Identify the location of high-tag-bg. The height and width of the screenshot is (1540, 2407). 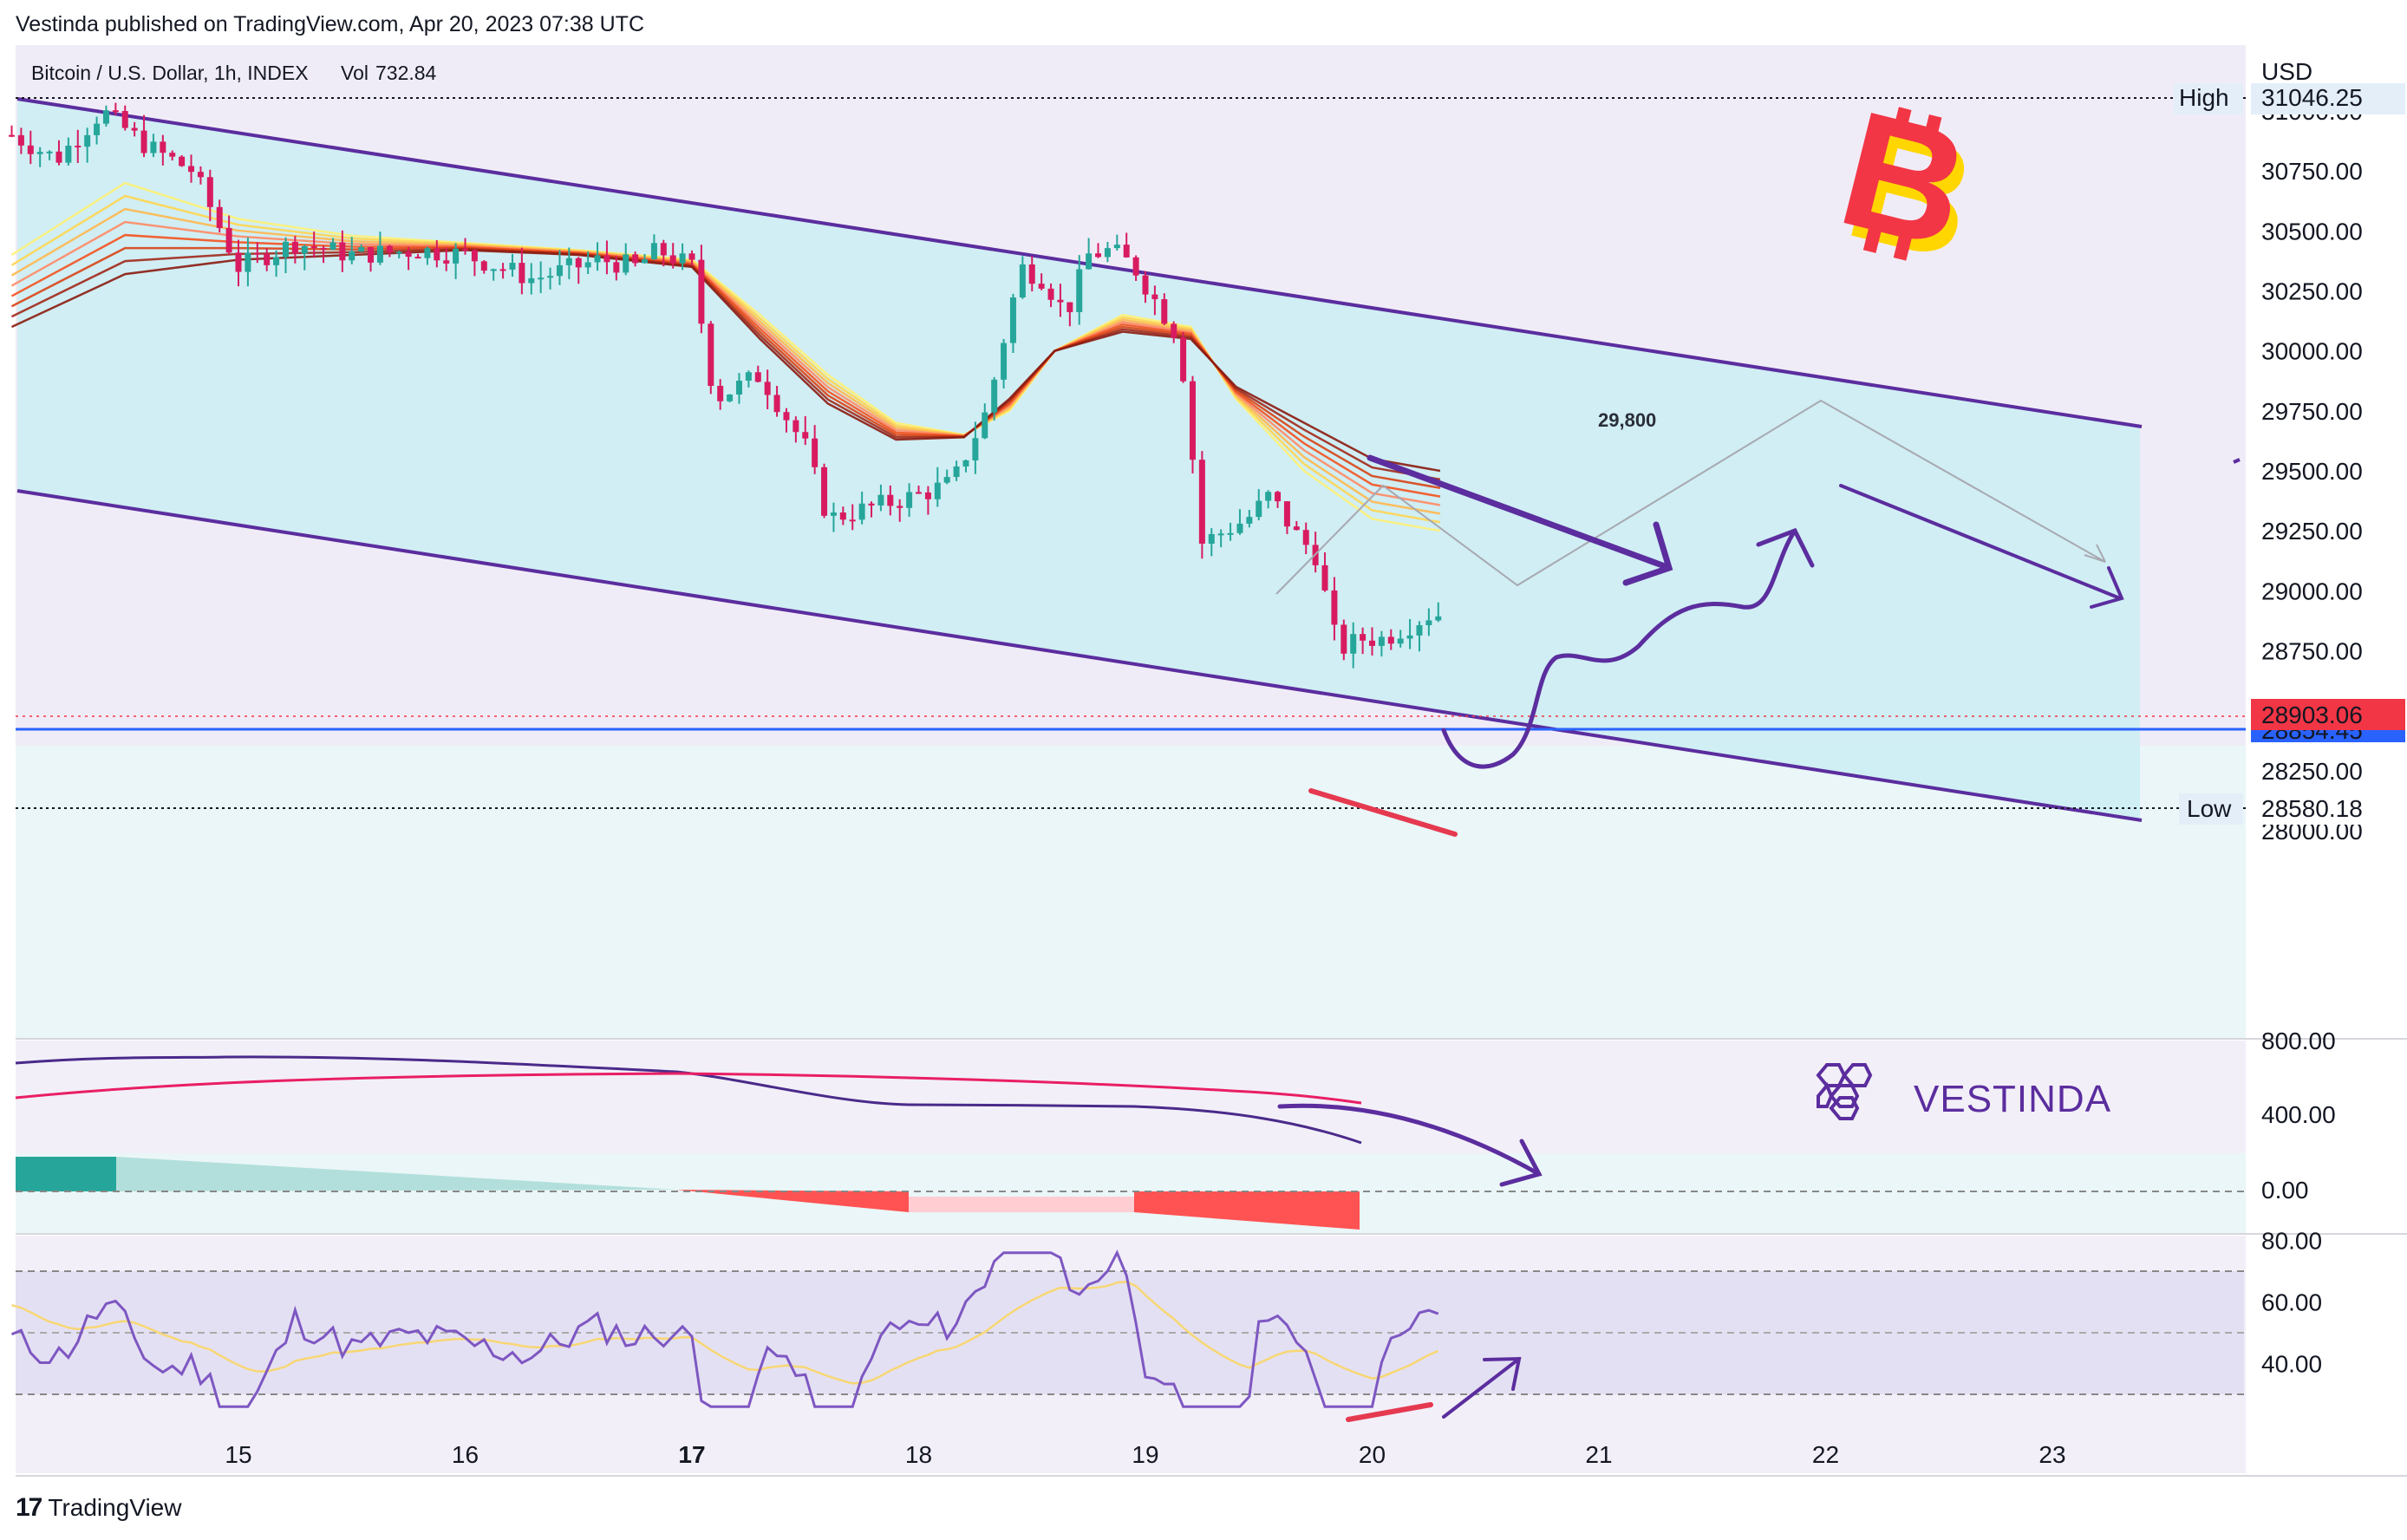
(2209, 98).